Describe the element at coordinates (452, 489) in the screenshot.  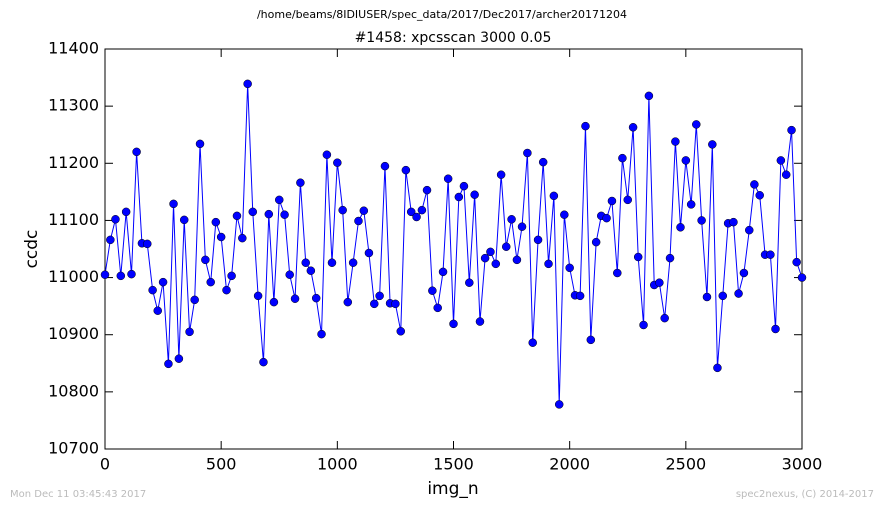
I see `x-axis-label: img_n` at that location.